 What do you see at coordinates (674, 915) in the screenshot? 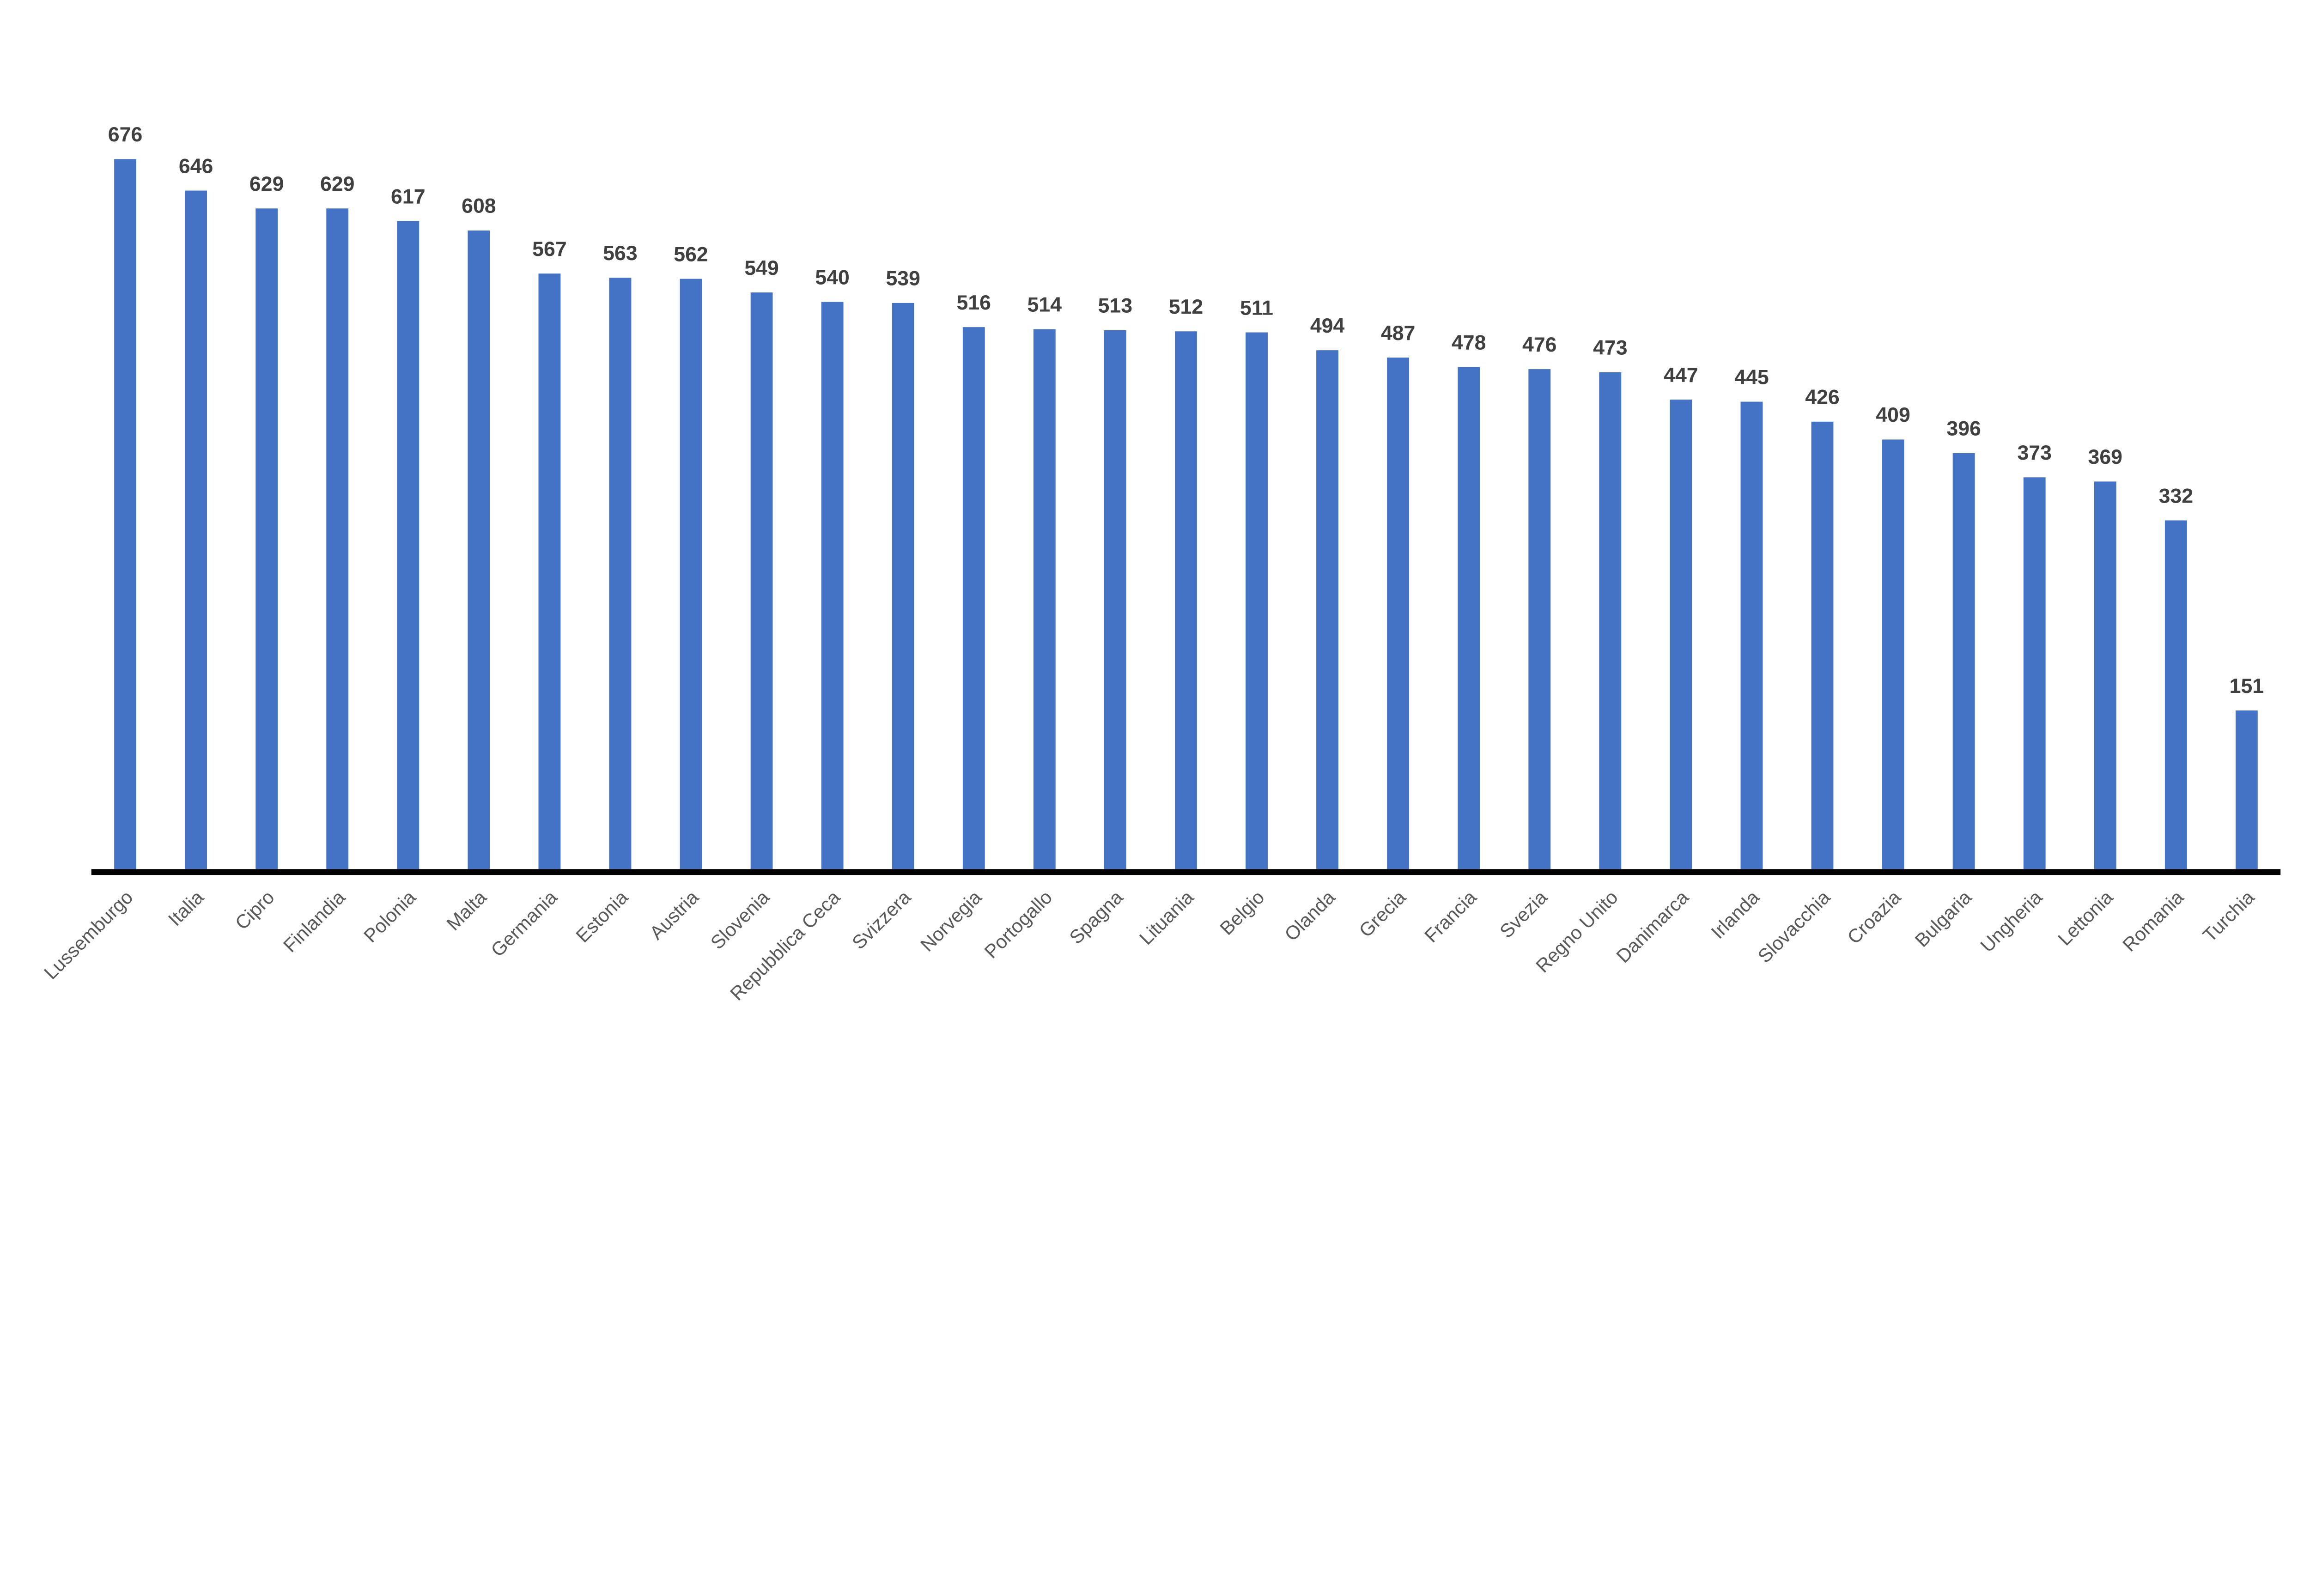
I see `category-label: Austria` at bounding box center [674, 915].